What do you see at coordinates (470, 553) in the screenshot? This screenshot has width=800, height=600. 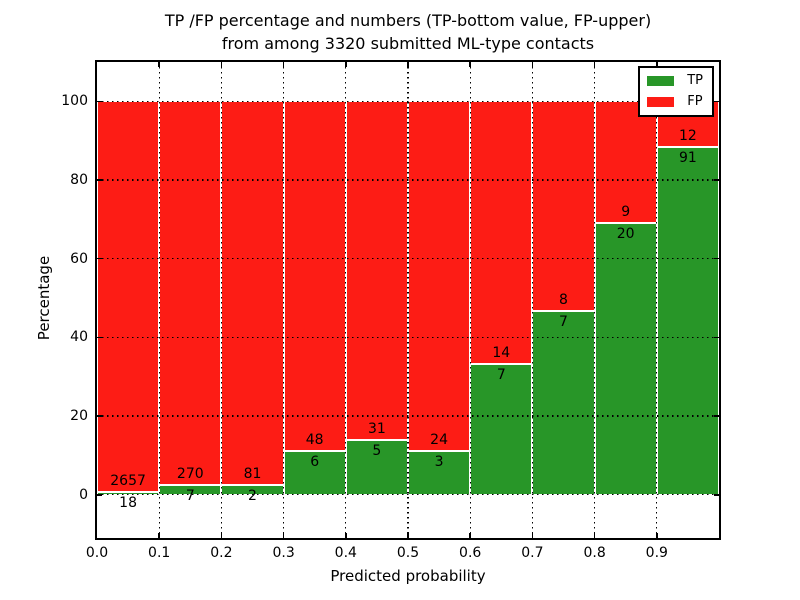 I see `x-tick-label: 0.6` at bounding box center [470, 553].